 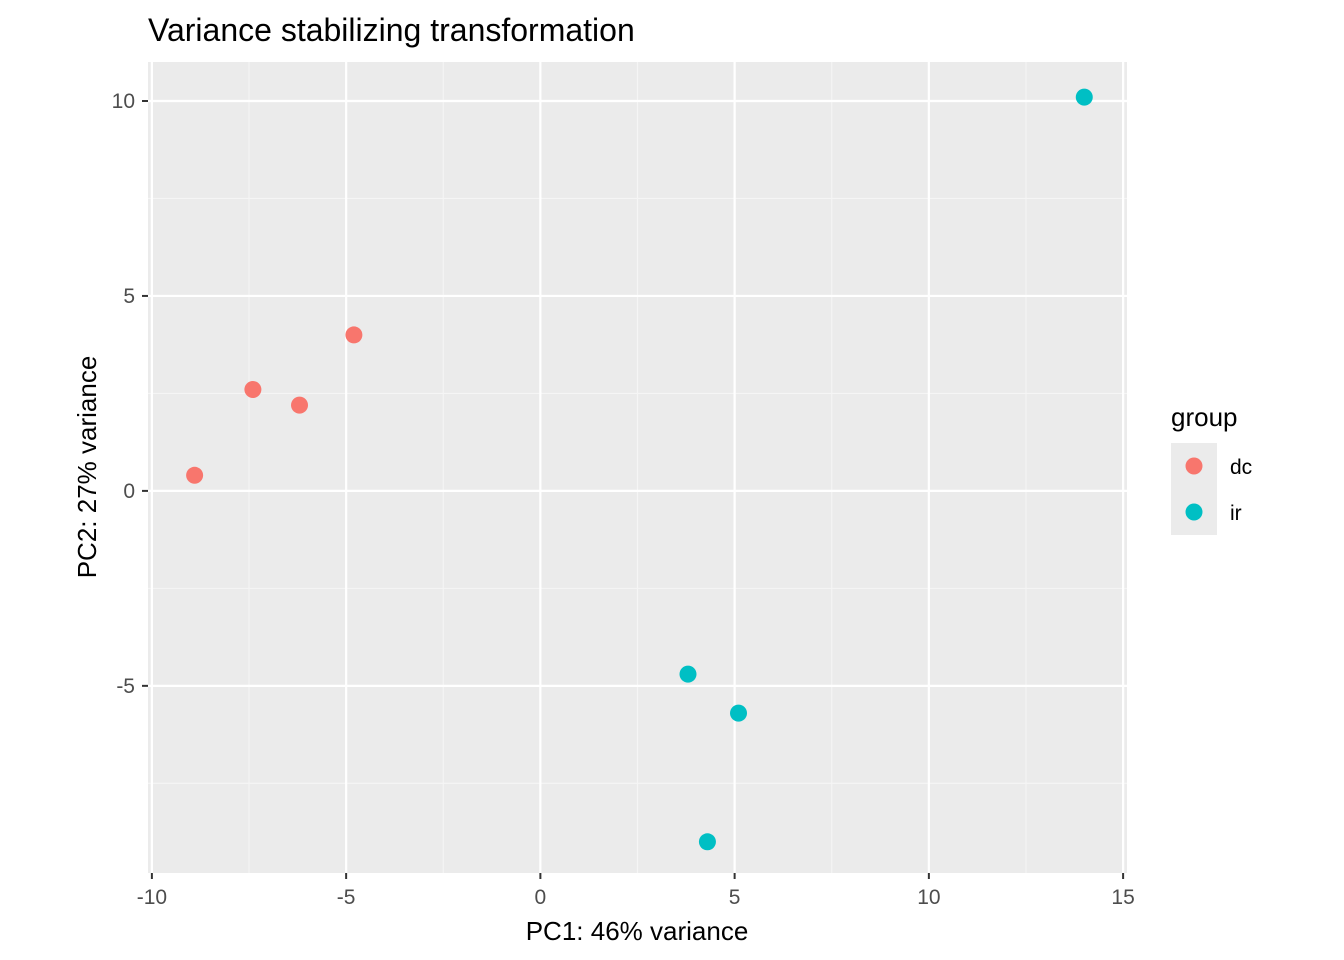 What do you see at coordinates (346, 897) in the screenshot?
I see `x-tick-label: -5` at bounding box center [346, 897].